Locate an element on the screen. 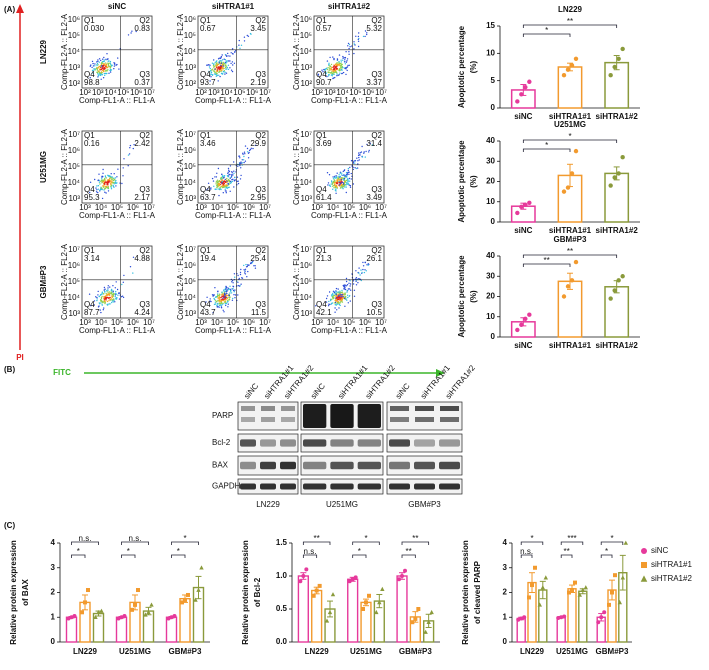 The height and width of the screenshot is (670, 709). lane-label: siNC is located at coordinates (318, 390).